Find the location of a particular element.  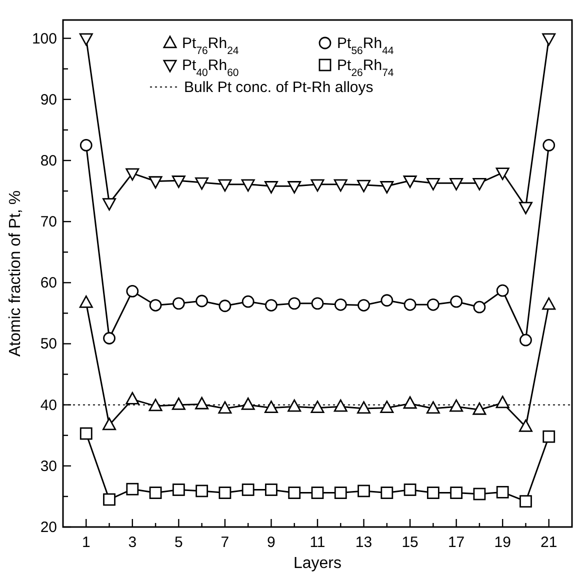

legend-label: Pt$_{26}$Rh$_{74}$ is located at coordinates (365, 68).